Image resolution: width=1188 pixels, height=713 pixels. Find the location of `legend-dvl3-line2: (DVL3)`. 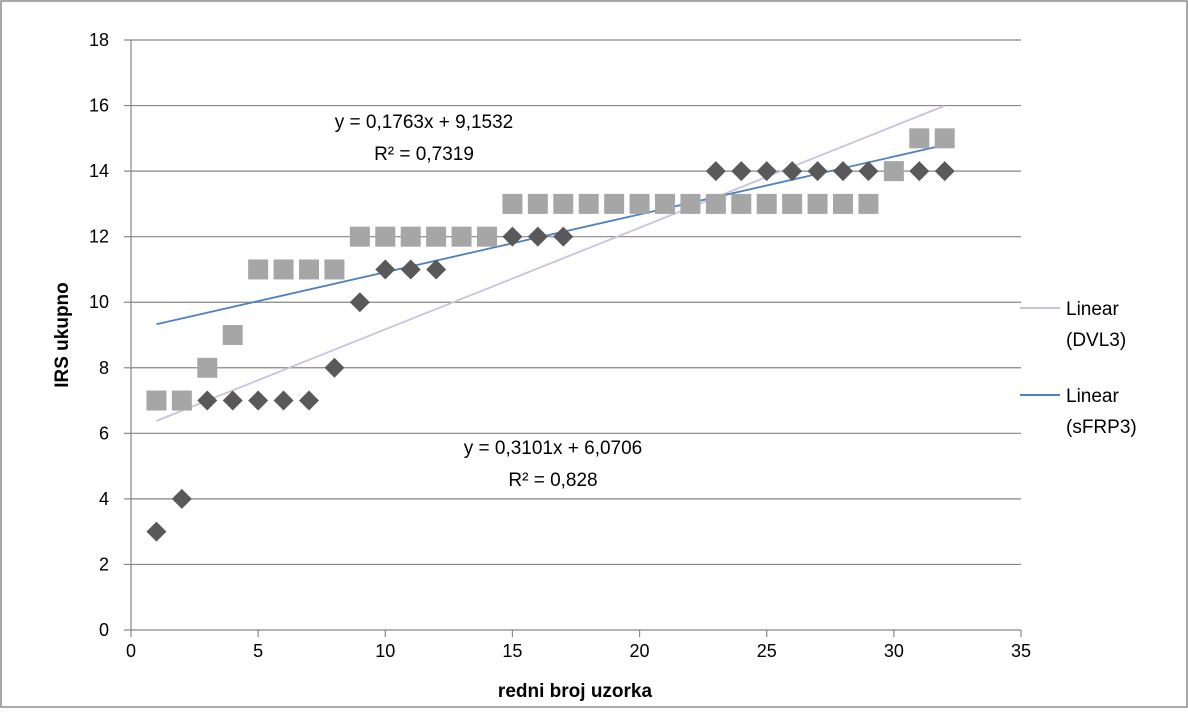

legend-dvl3-line2: (DVL3) is located at coordinates (1096, 340).